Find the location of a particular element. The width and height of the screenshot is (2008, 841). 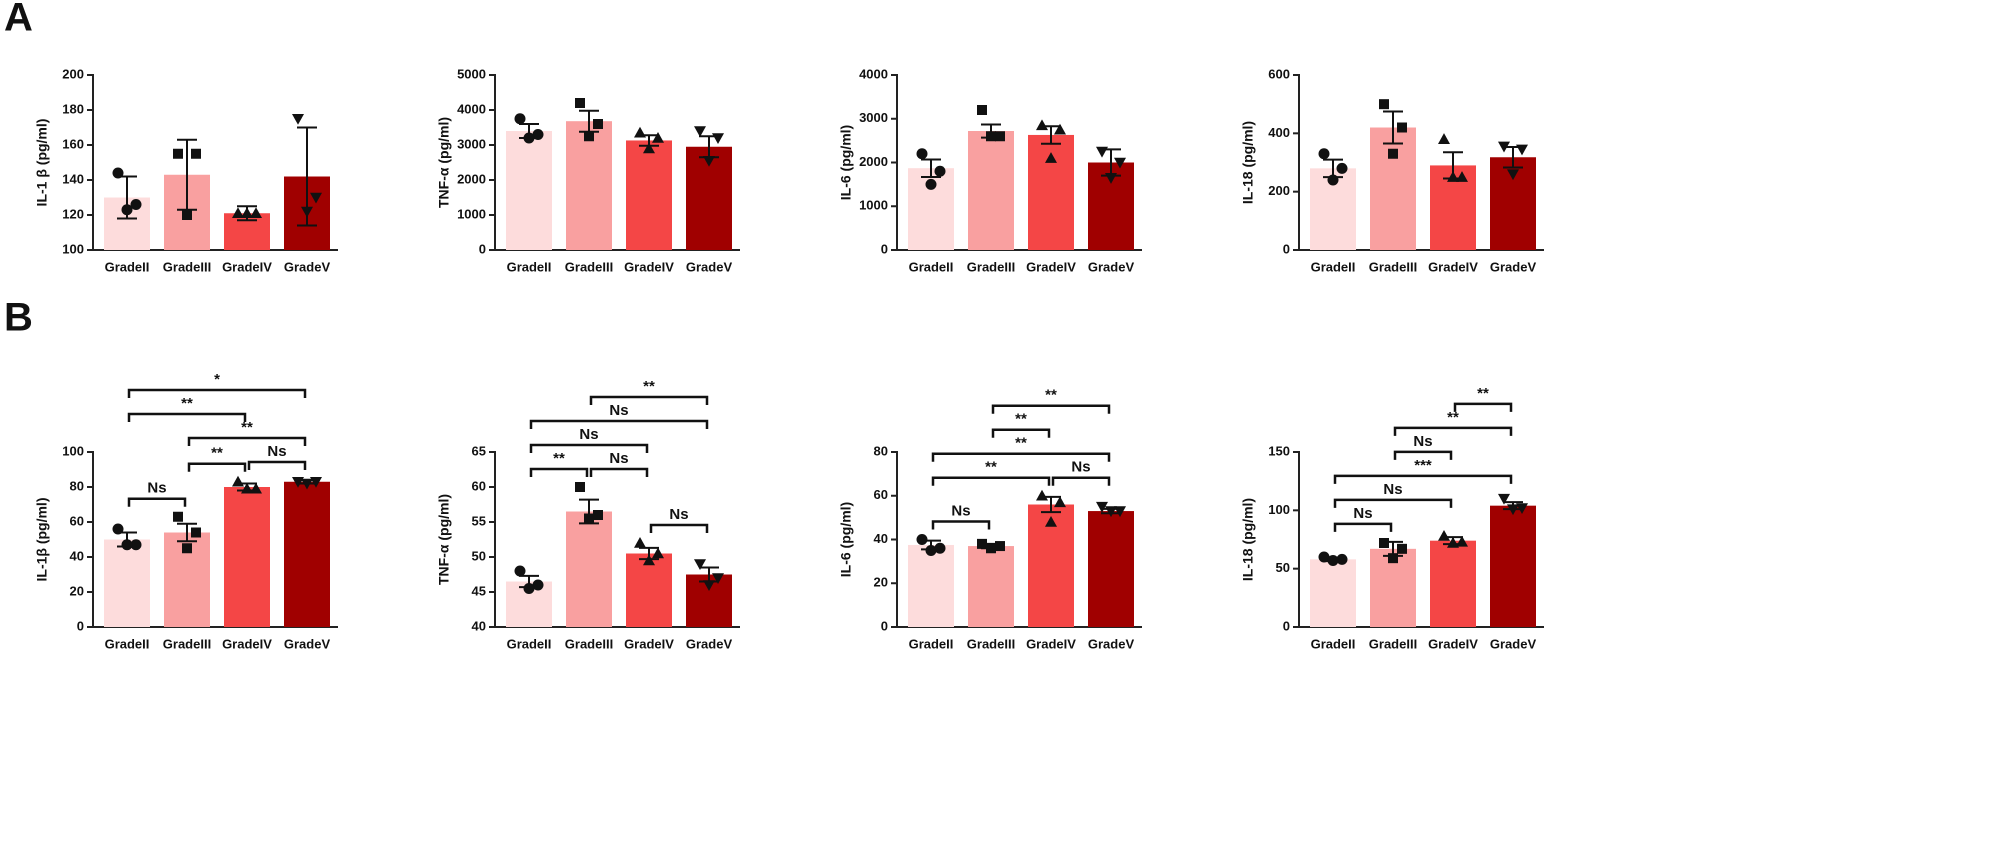

y-tick-label: 5000 is located at coordinates (471, 73).